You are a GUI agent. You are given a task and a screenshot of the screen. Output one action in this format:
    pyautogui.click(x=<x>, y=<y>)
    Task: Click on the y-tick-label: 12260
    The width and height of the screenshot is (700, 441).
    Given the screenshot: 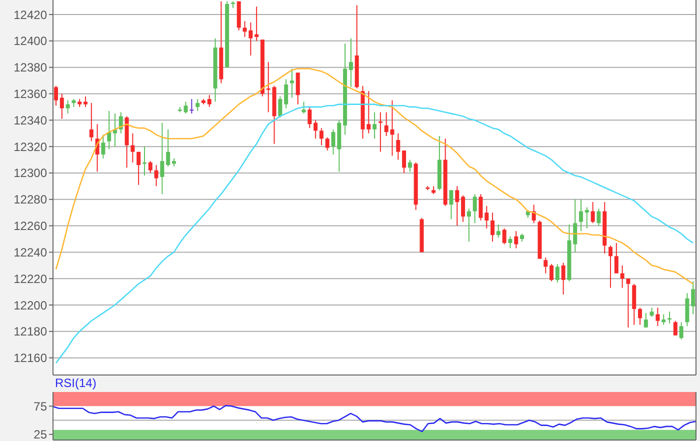 What is the action you would take?
    pyautogui.click(x=31, y=226)
    